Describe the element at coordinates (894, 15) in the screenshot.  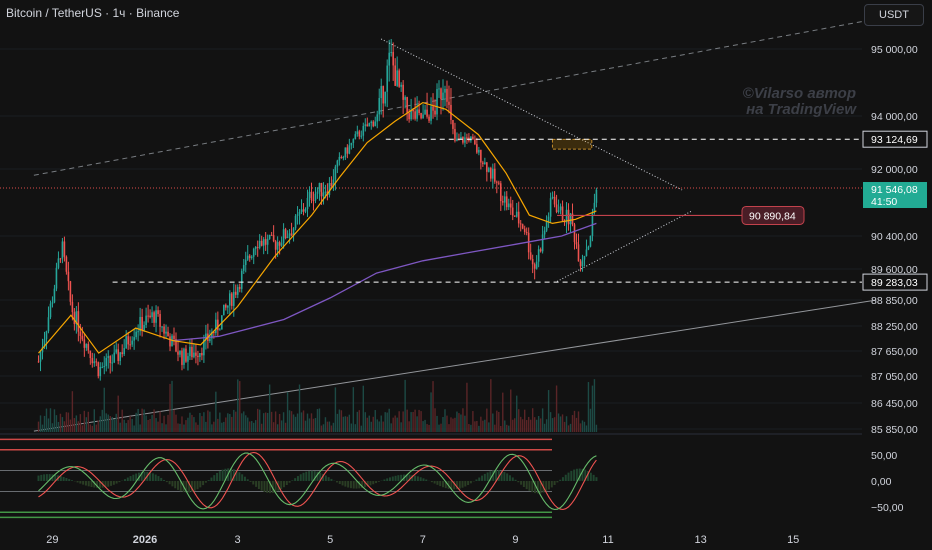
I see `currency-button: USDT` at that location.